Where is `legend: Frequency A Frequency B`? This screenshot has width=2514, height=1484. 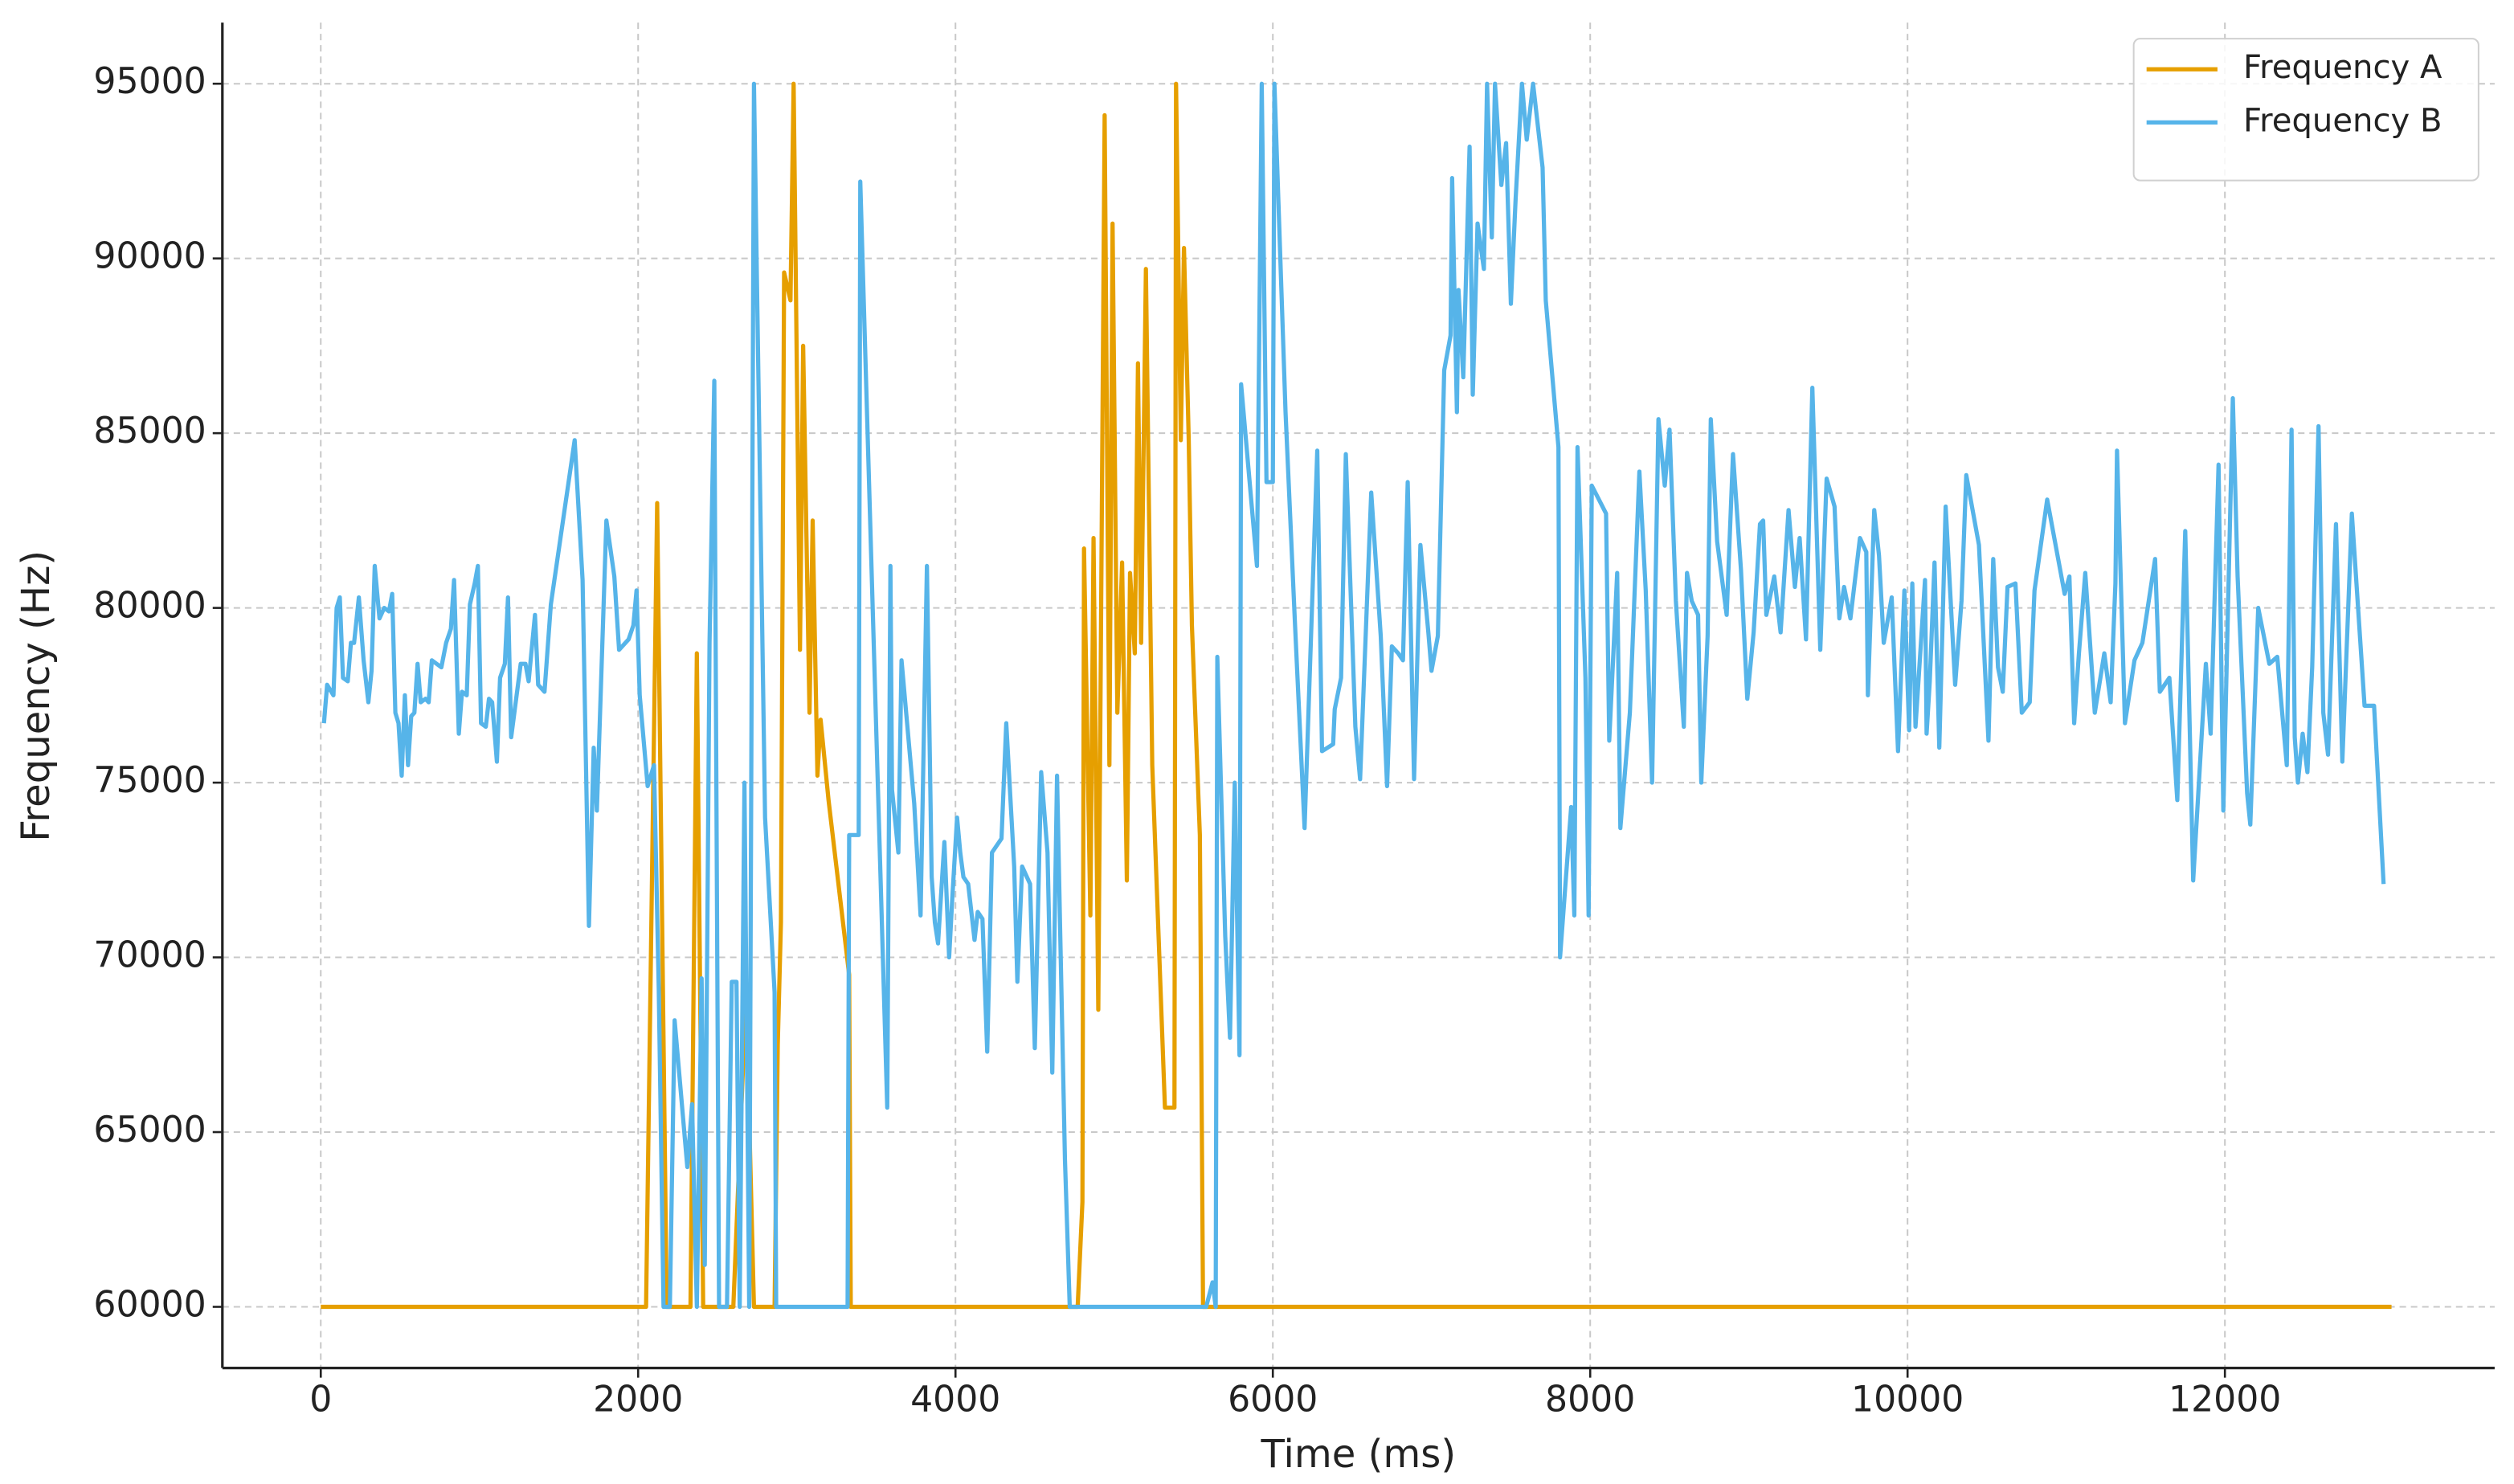
legend: Frequency A Frequency B is located at coordinates (2305, 110).